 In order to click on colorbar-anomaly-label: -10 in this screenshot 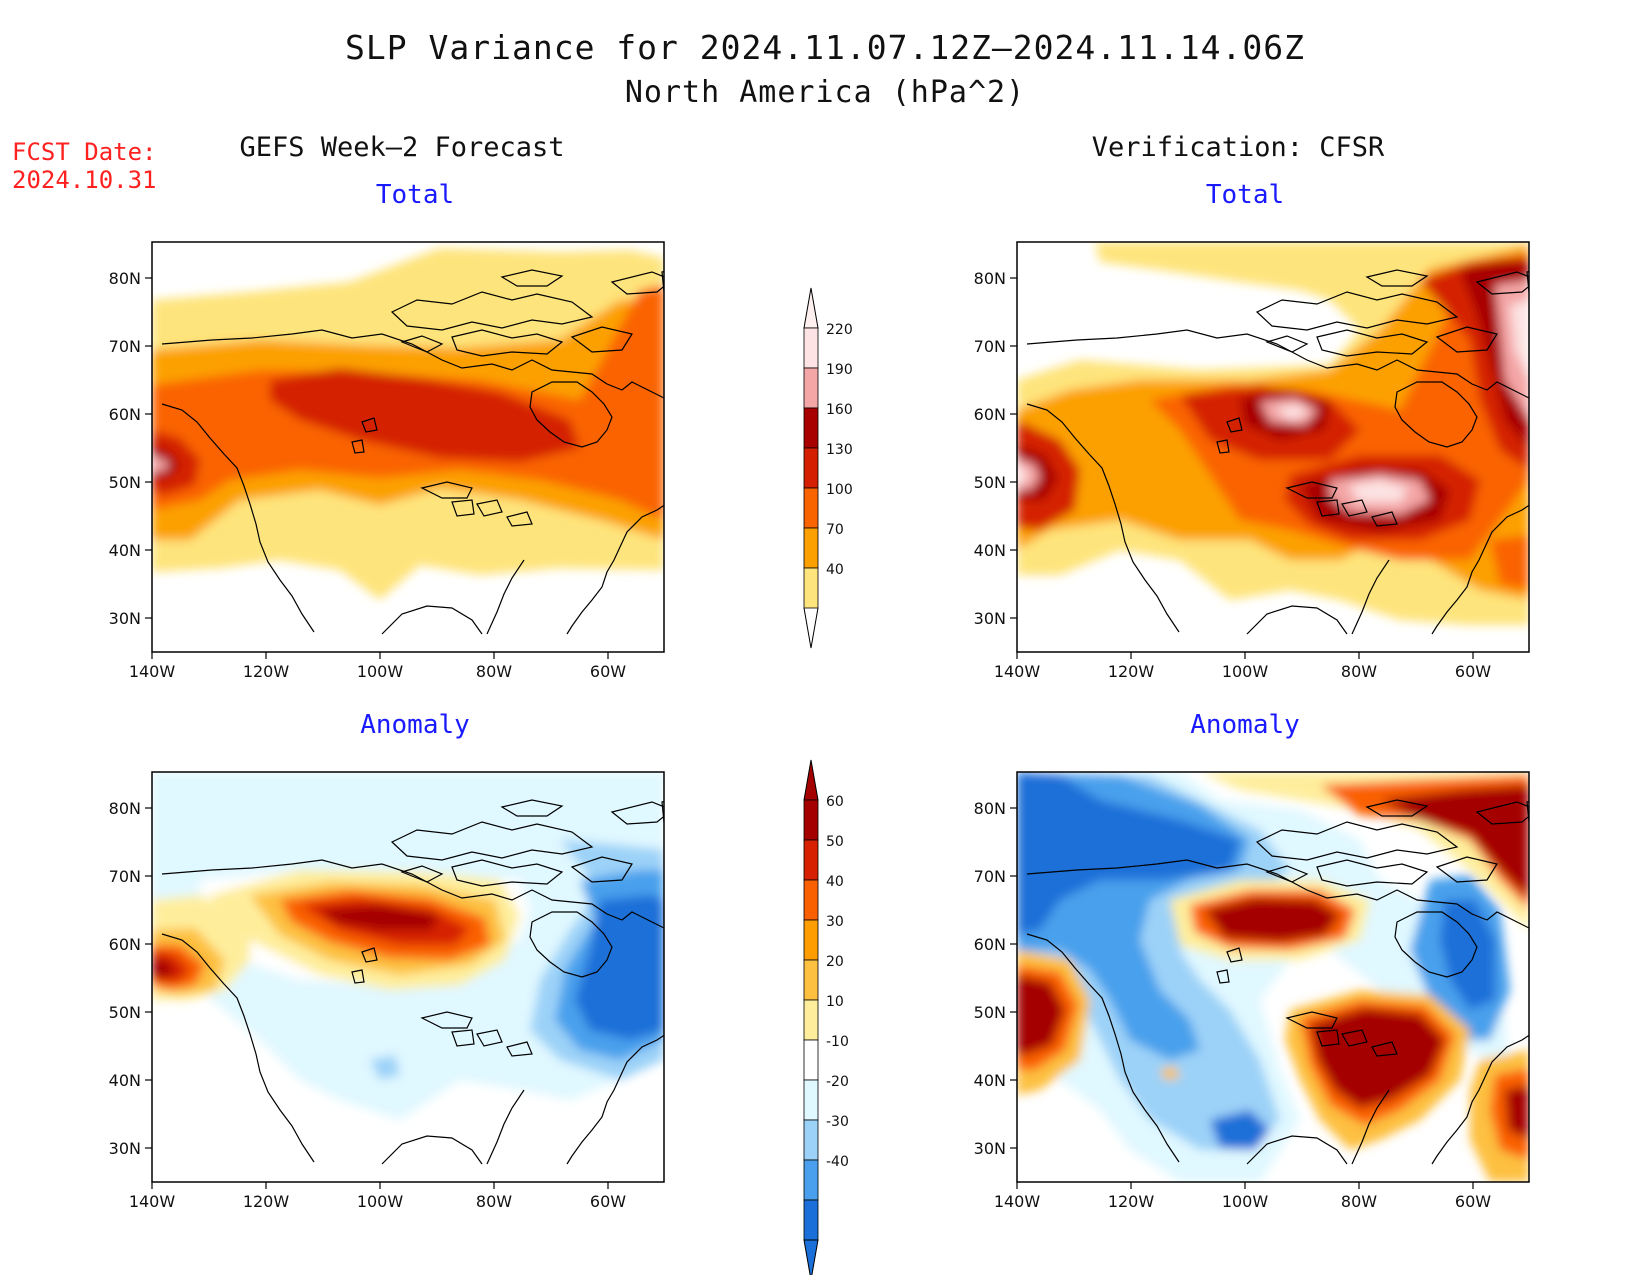, I will do `click(837, 1042)`.